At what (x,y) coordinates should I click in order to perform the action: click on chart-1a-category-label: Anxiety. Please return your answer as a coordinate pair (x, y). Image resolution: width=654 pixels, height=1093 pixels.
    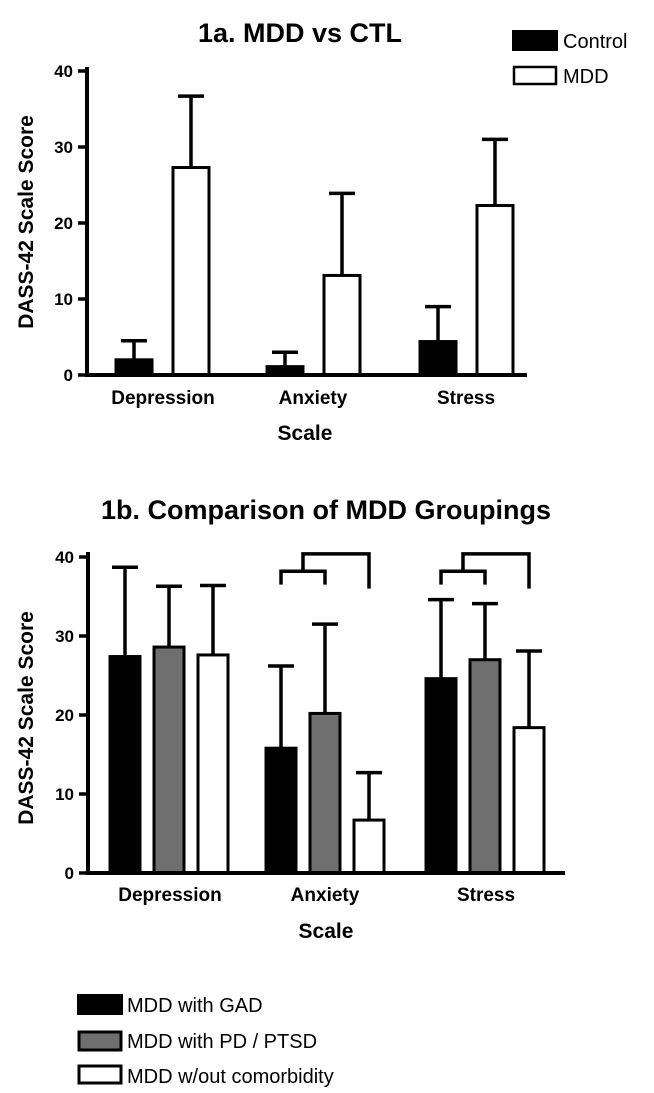
    Looking at the image, I should click on (313, 398).